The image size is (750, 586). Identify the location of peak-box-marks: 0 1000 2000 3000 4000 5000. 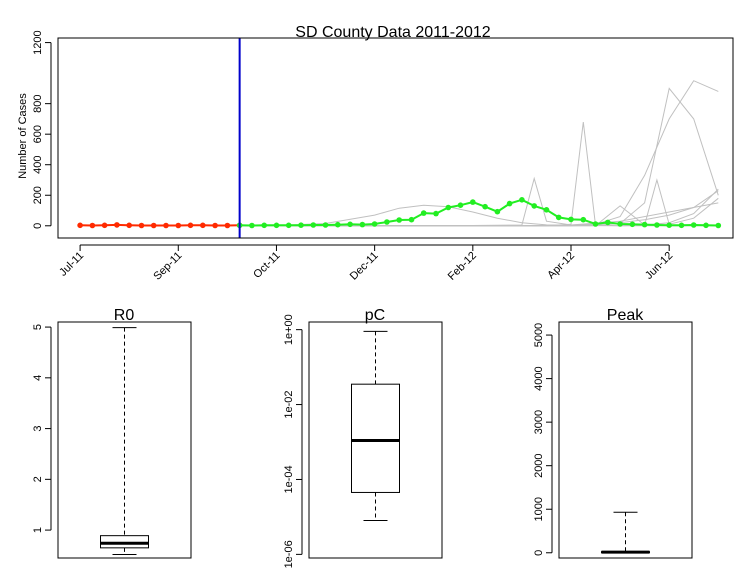
(591, 439).